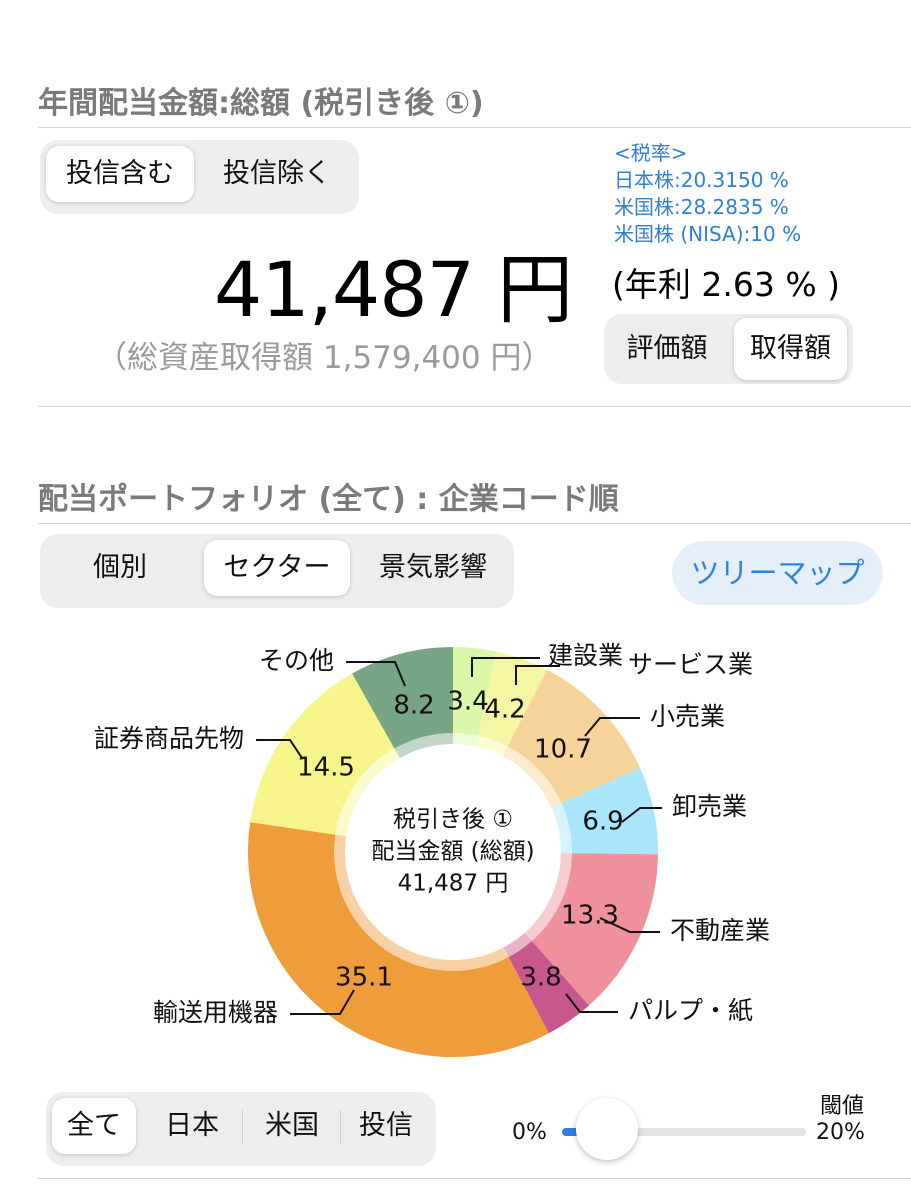 The height and width of the screenshot is (1200, 911). I want to click on treemap-button: ツリーマップ, so click(777, 573).